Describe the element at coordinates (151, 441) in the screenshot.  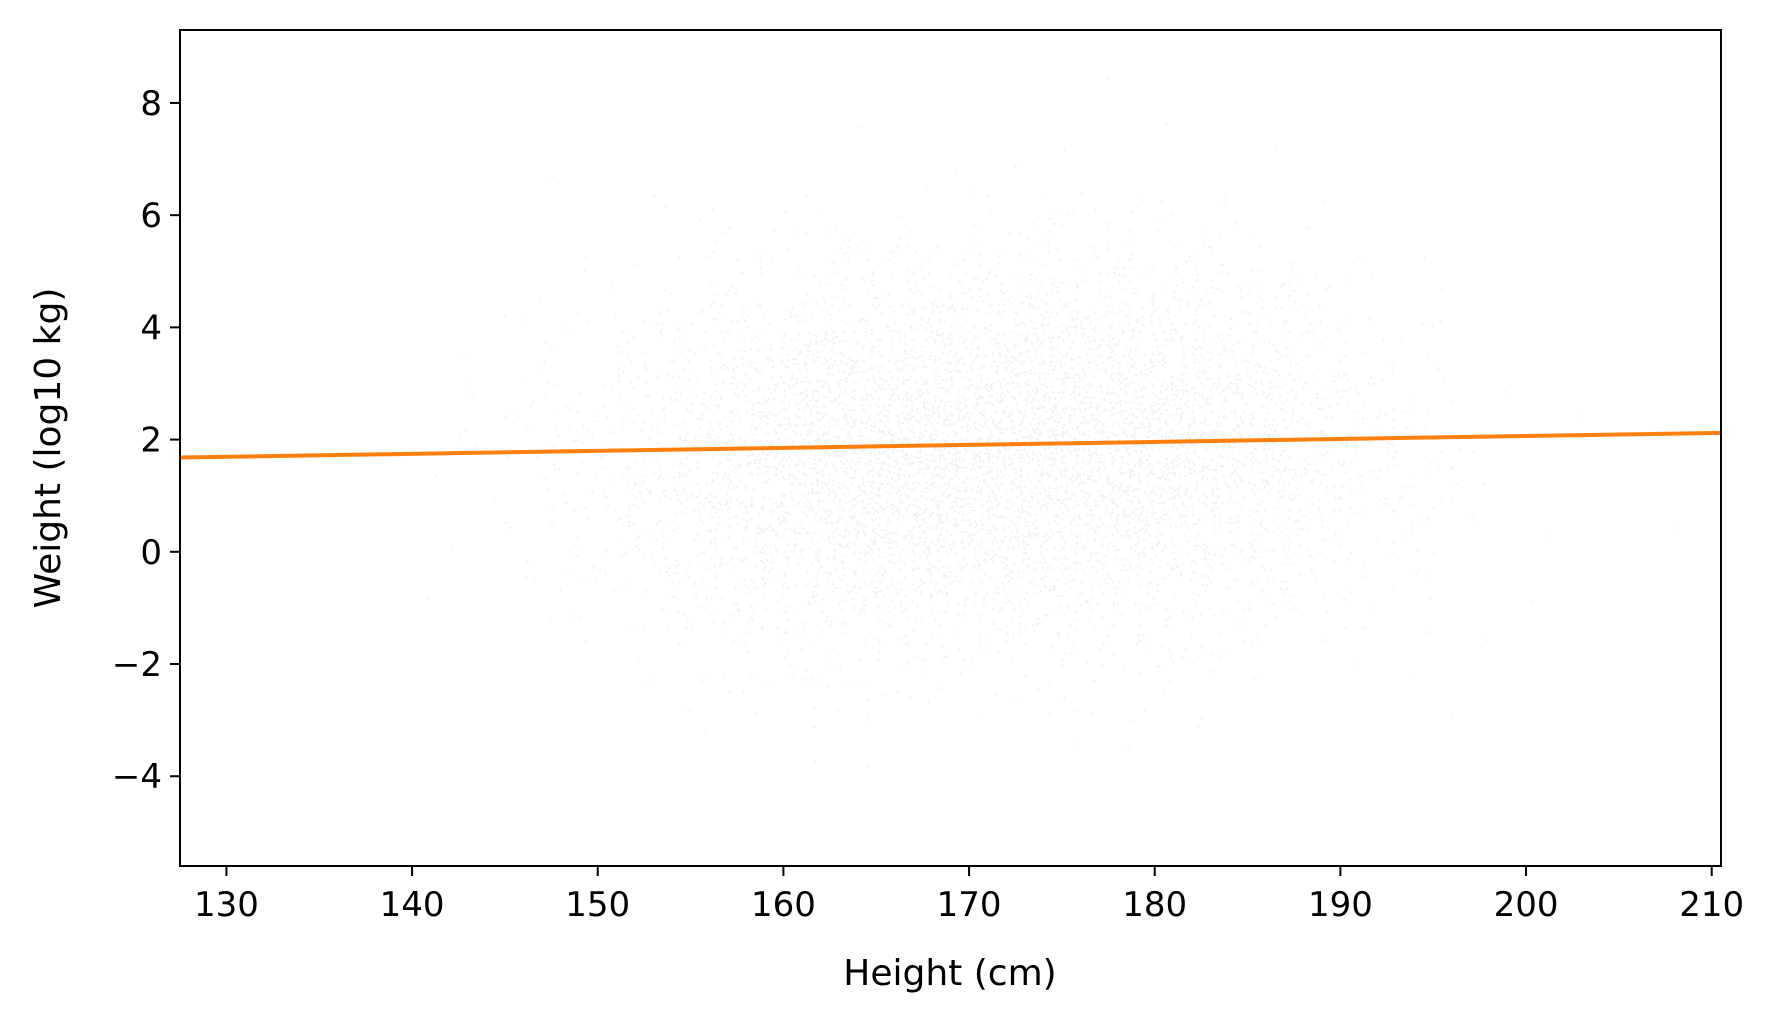
I see `y-tick-label: 2` at that location.